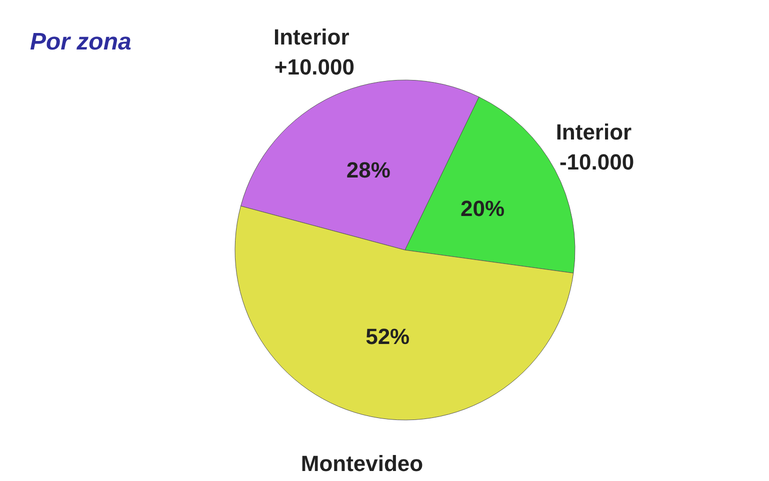  Describe the element at coordinates (597, 147) in the screenshot. I see `slice-label: Interior -10.000` at that location.